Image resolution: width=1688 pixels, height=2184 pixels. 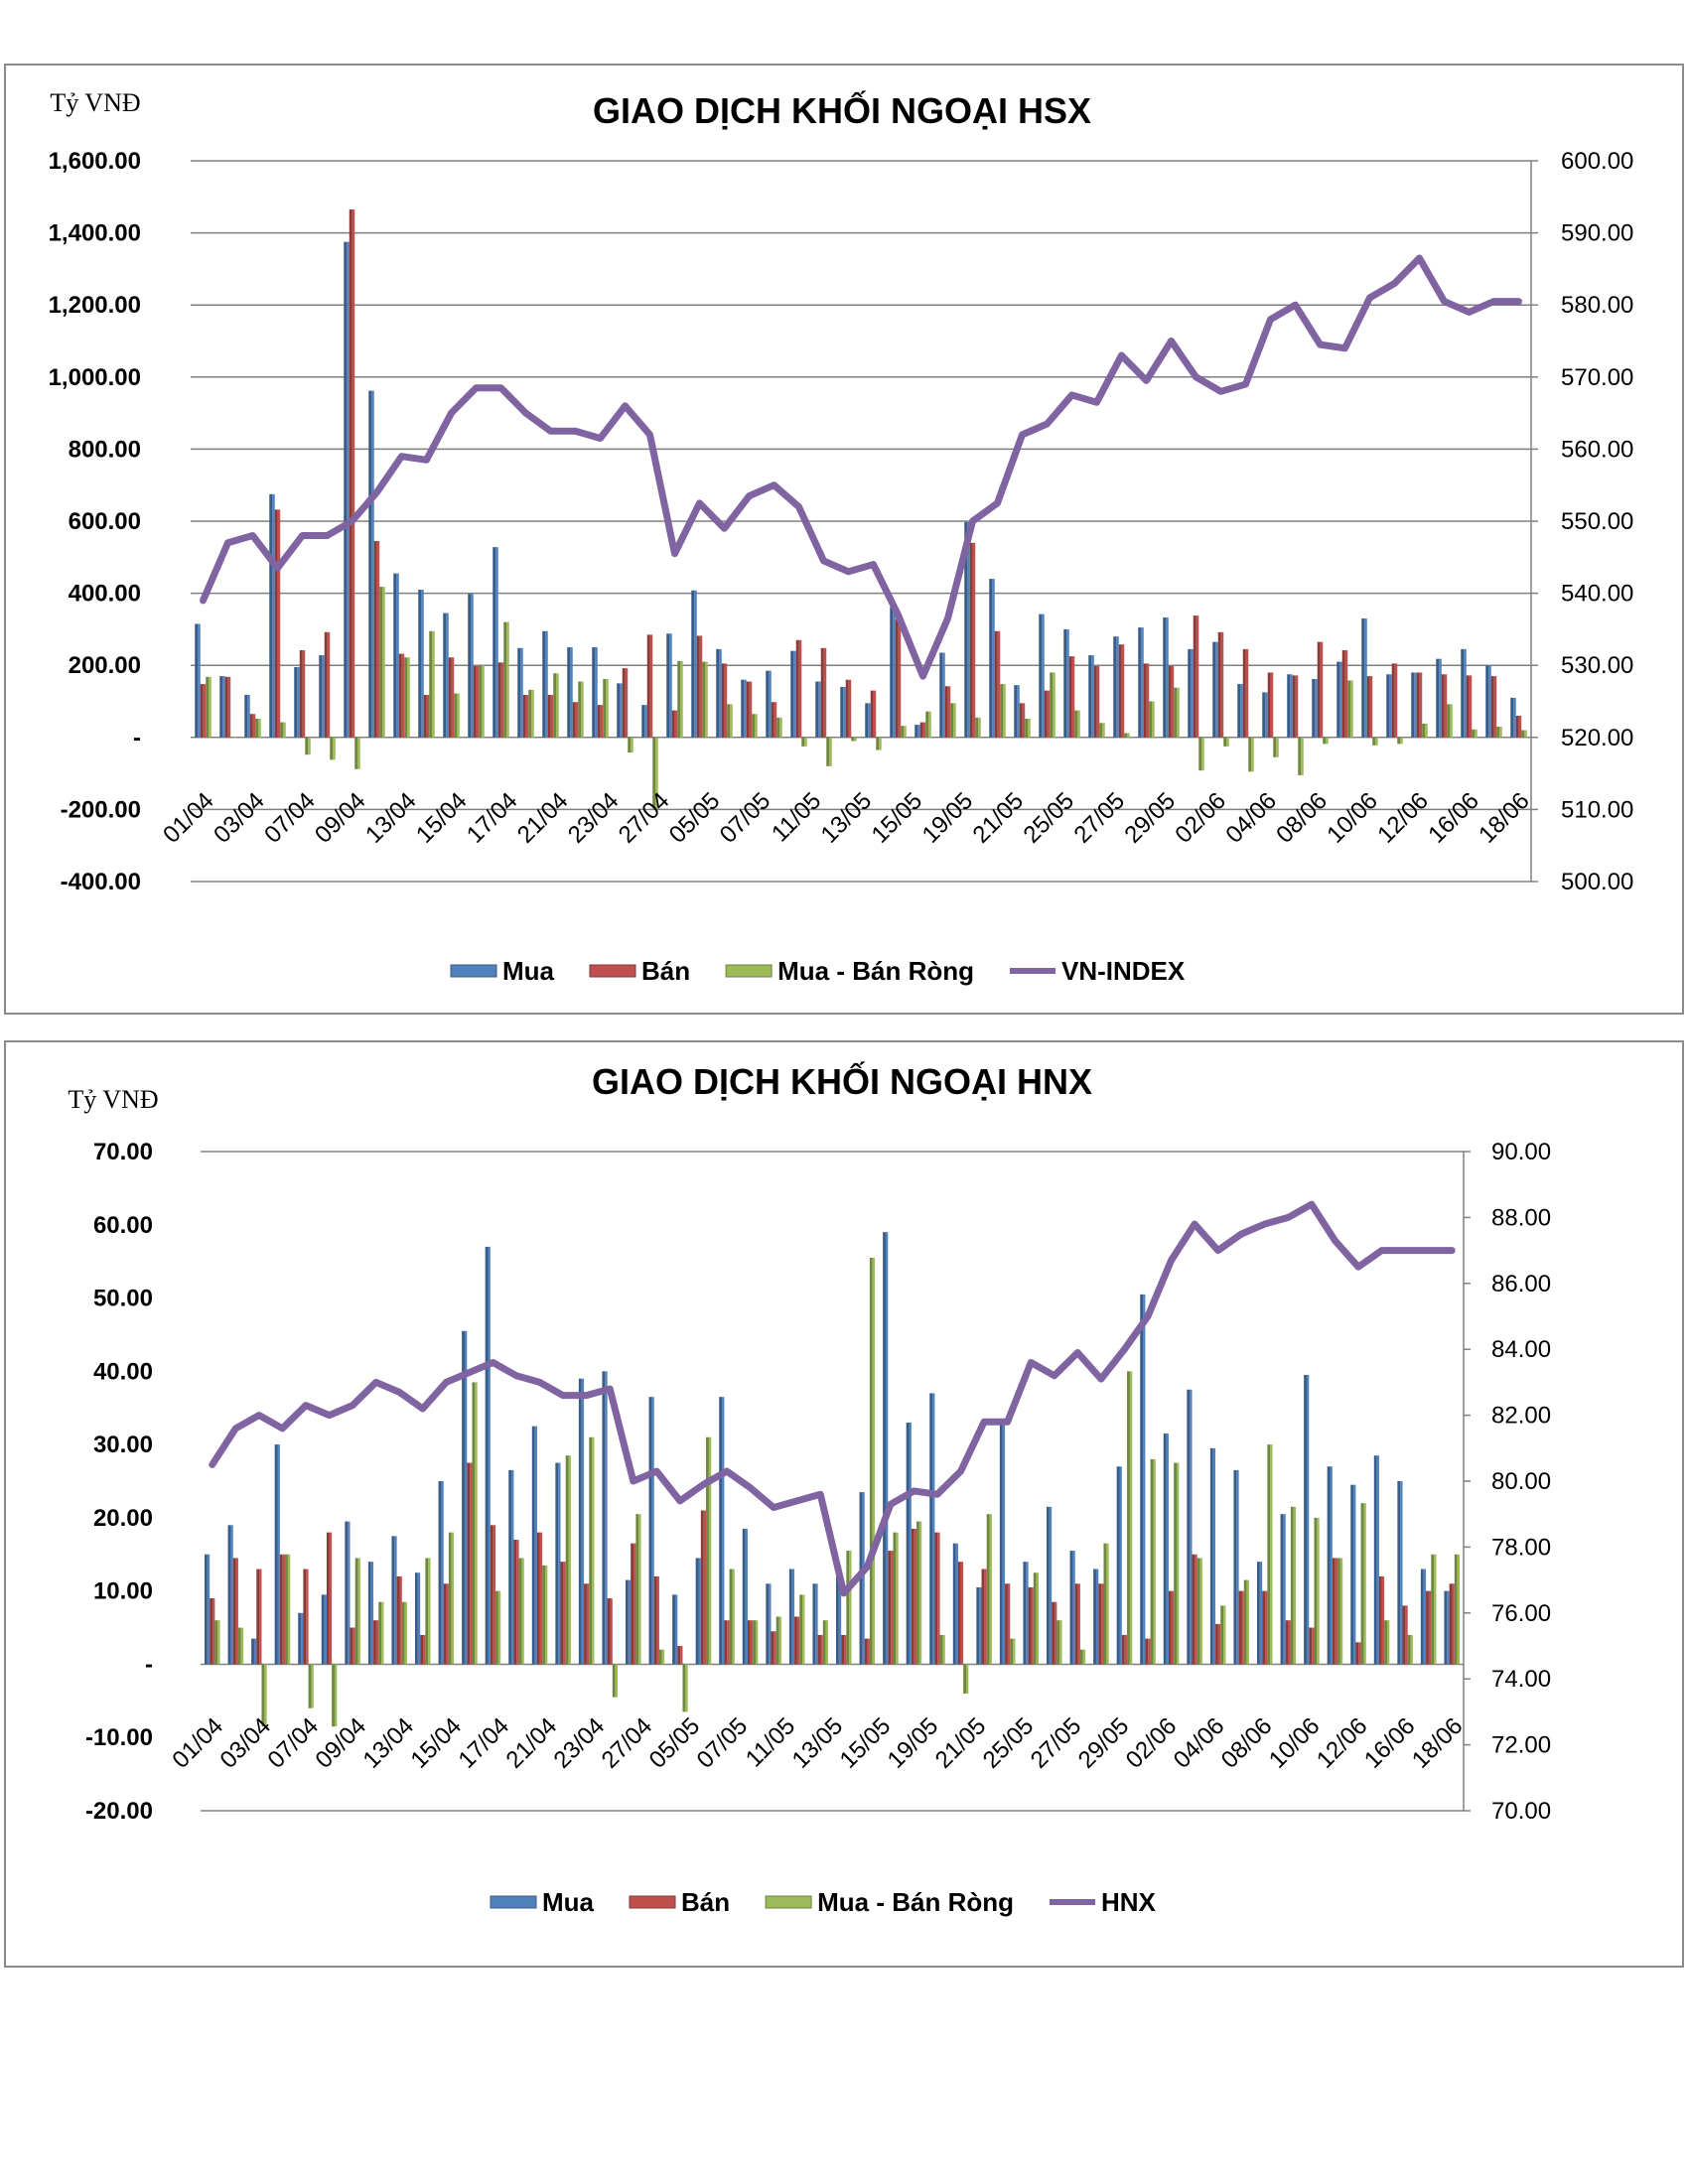 What do you see at coordinates (149, 1664) in the screenshot?
I see `hnx-left-tick-label: -` at bounding box center [149, 1664].